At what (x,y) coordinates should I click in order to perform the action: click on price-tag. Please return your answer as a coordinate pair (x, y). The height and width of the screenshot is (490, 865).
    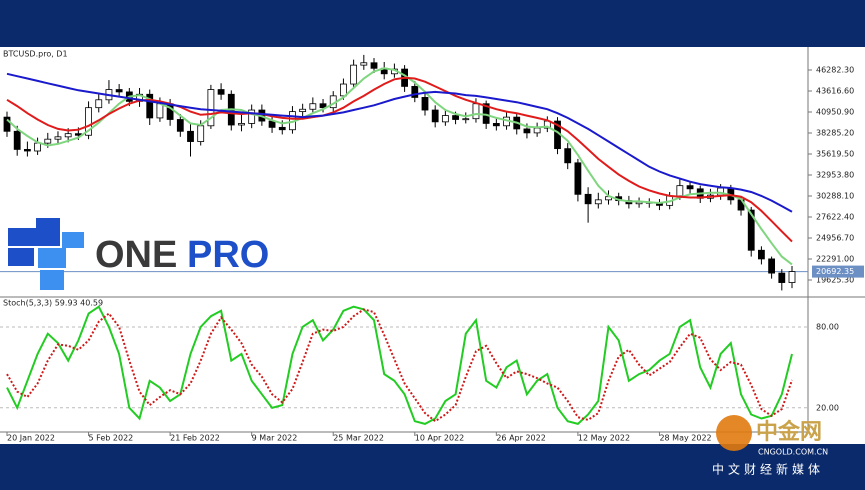
    Looking at the image, I should click on (838, 271).